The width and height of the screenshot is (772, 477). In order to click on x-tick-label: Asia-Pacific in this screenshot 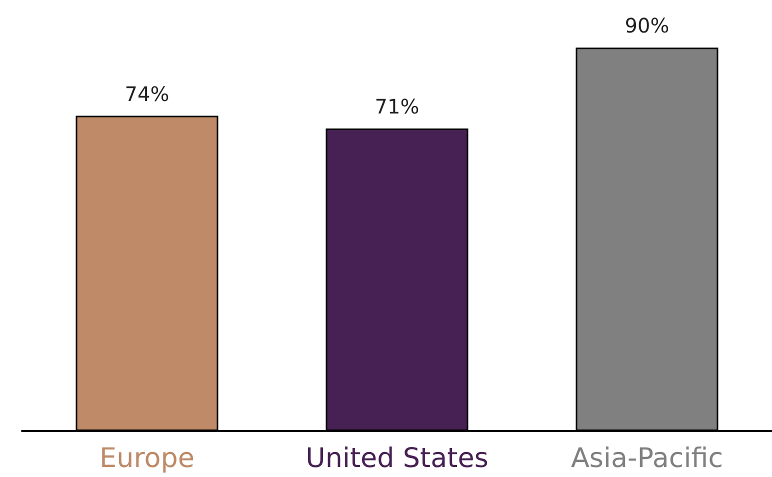, I will do `click(647, 458)`.